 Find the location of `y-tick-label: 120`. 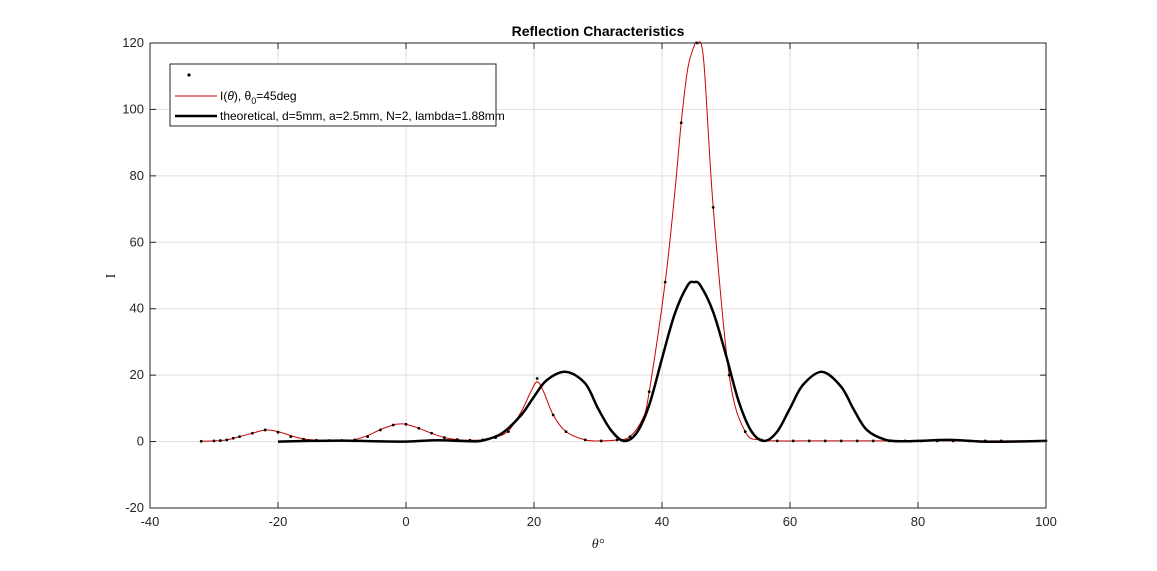

y-tick-label: 120 is located at coordinates (133, 42).